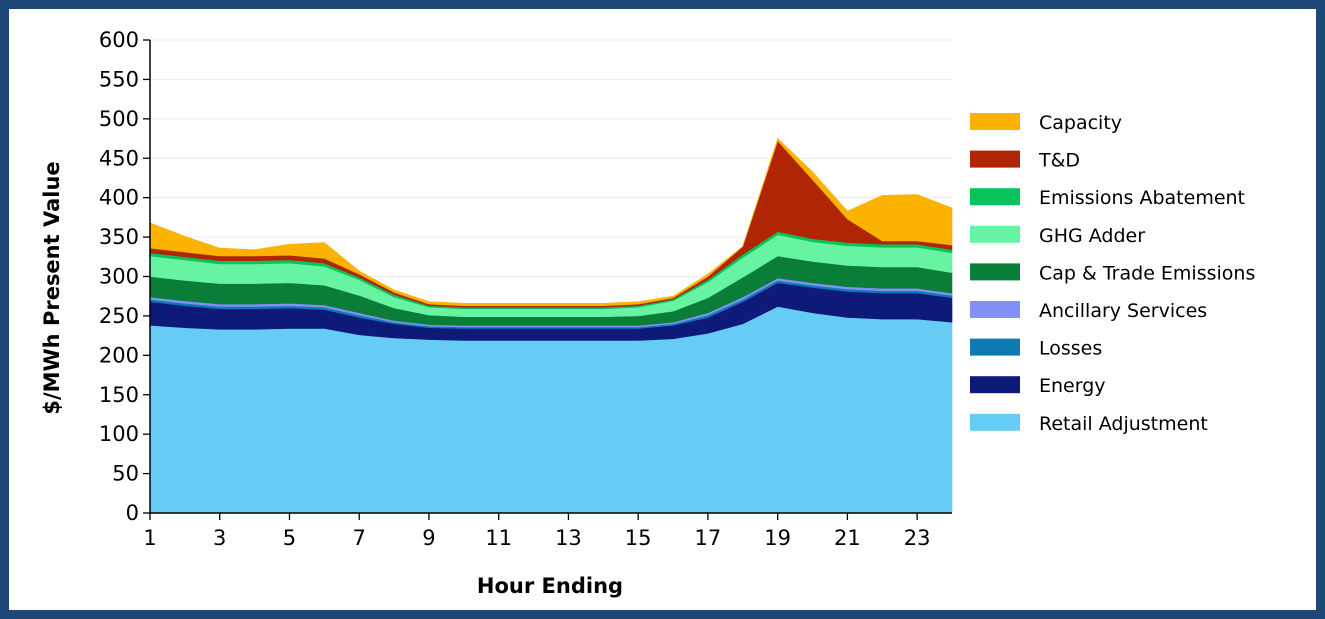 Image resolution: width=1325 pixels, height=619 pixels. I want to click on y-tick-label-8: 400, so click(119, 198).